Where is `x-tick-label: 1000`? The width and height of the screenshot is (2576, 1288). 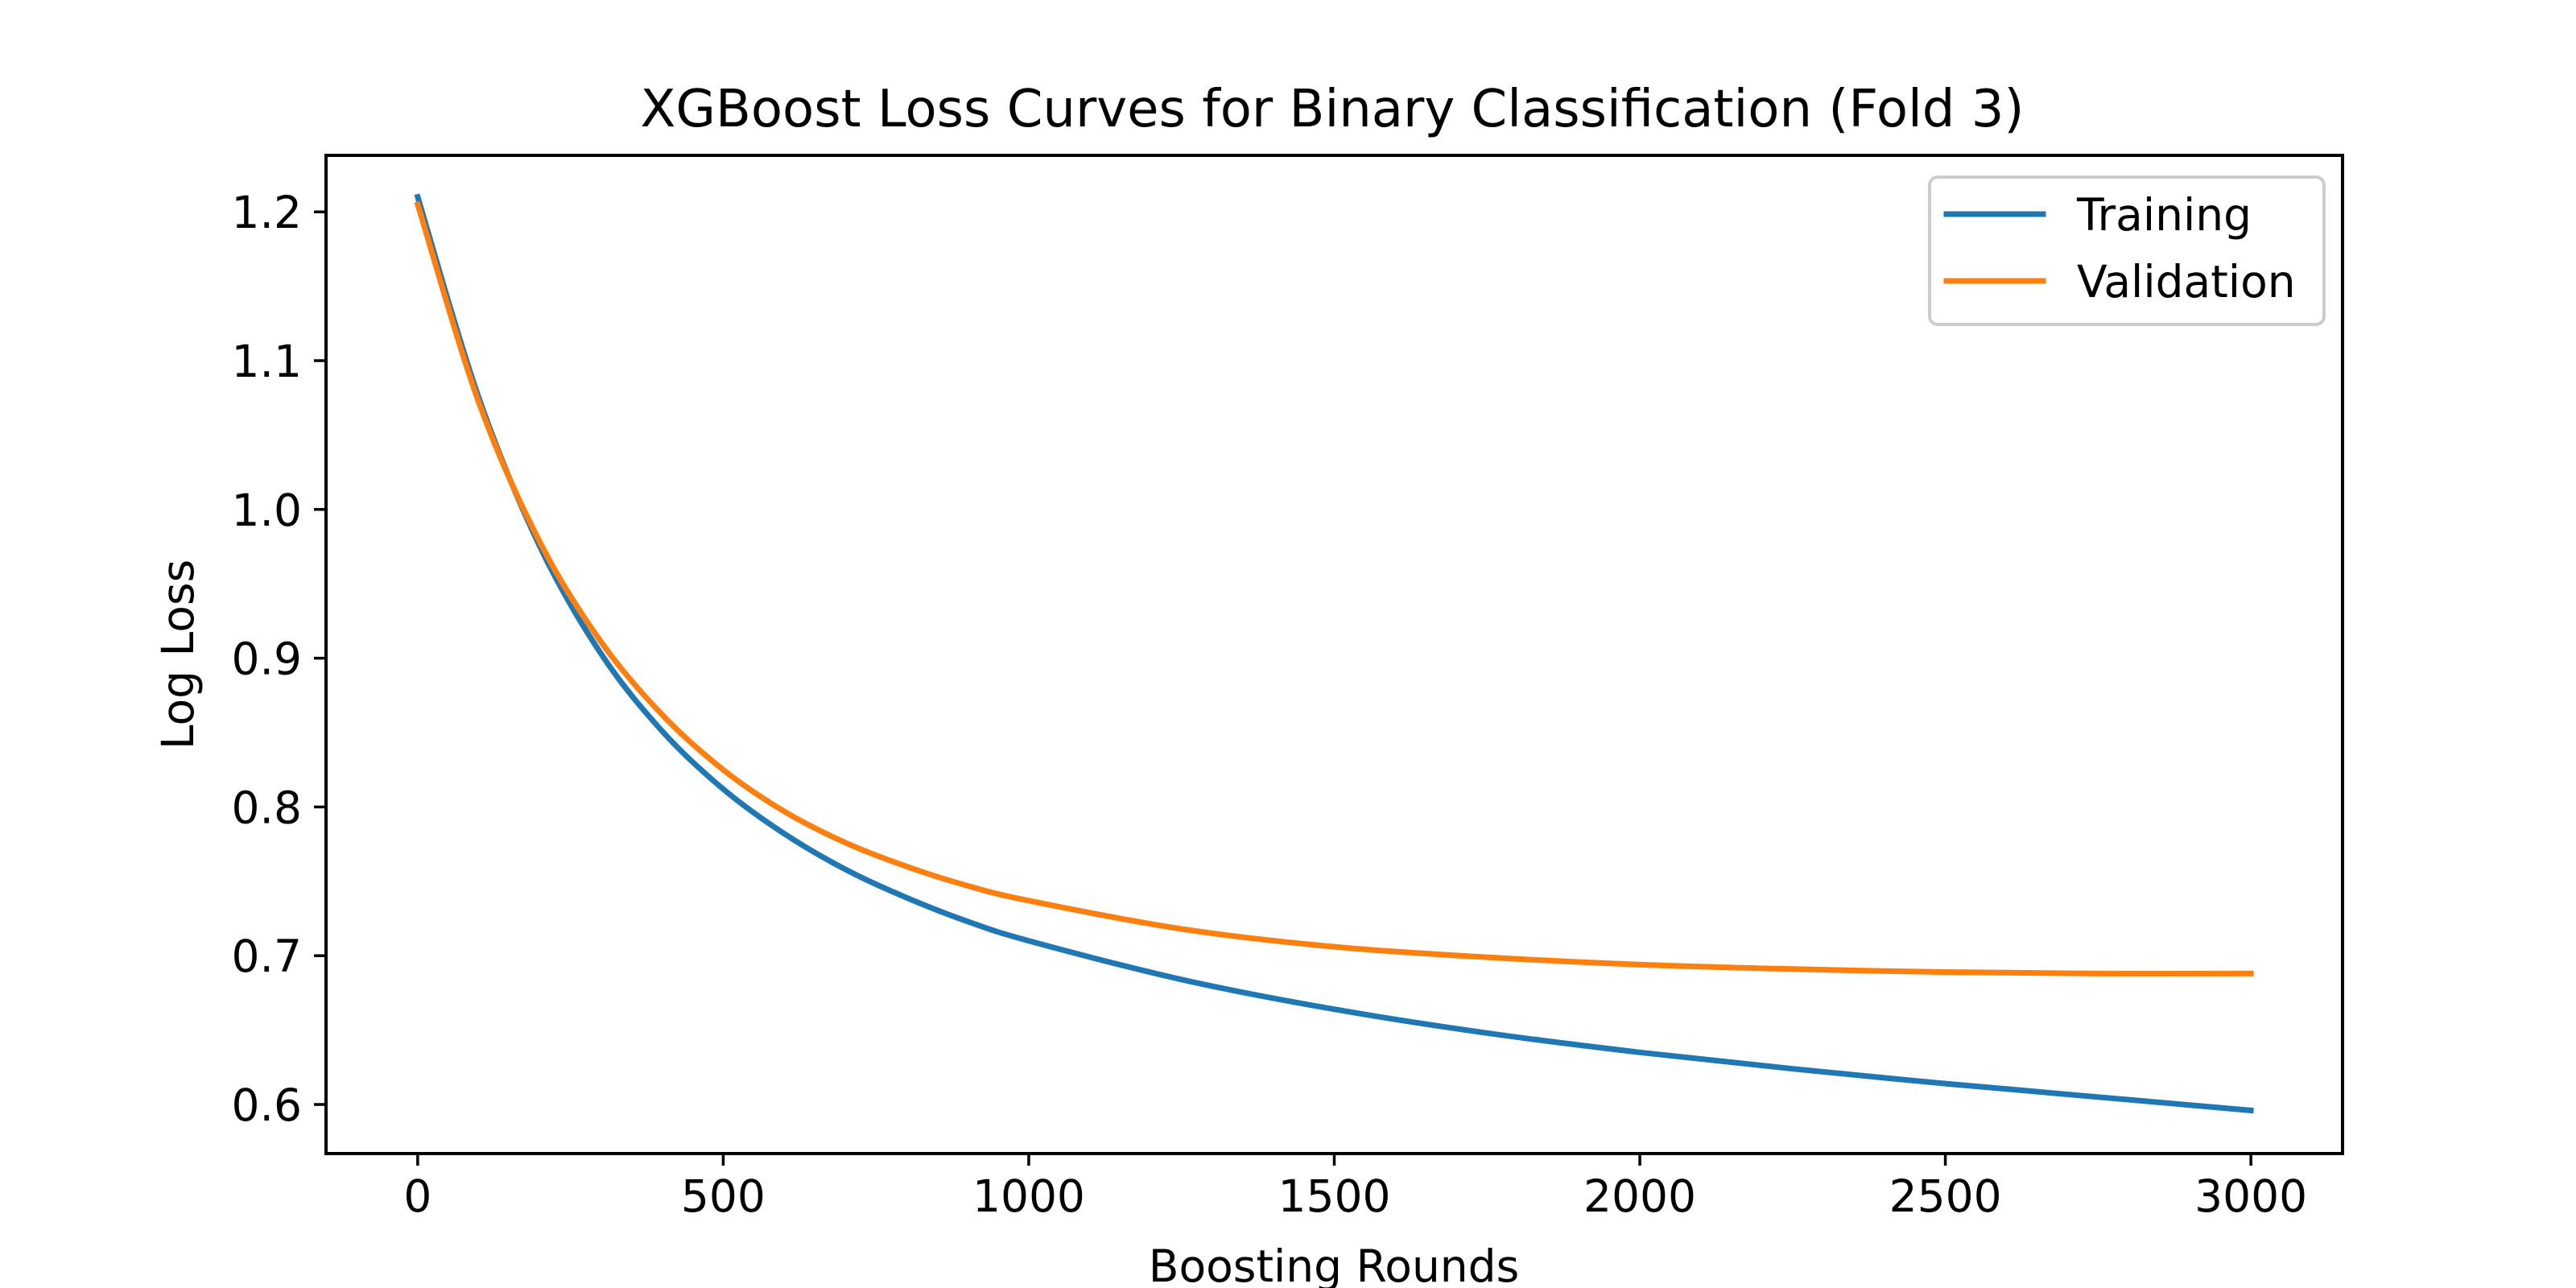
x-tick-label: 1000 is located at coordinates (1028, 1196).